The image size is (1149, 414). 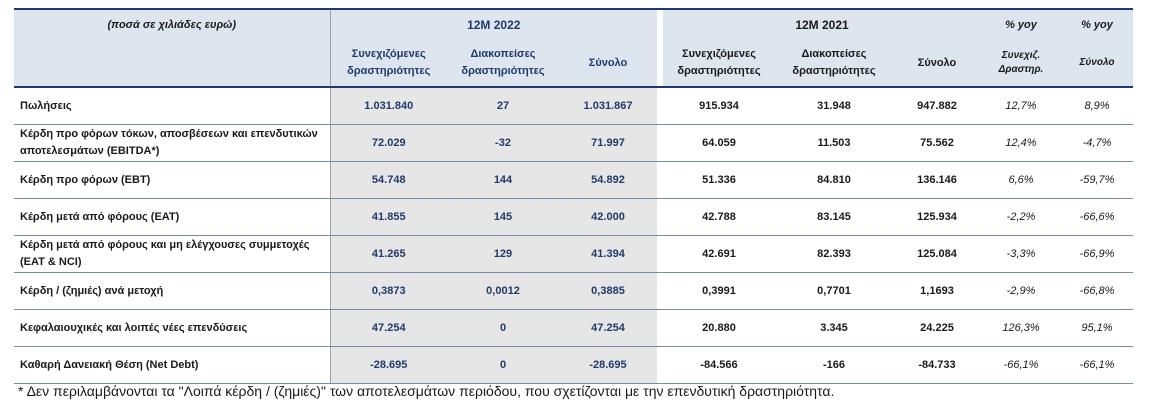 I want to click on value-2021-total: -84.733, so click(x=937, y=365).